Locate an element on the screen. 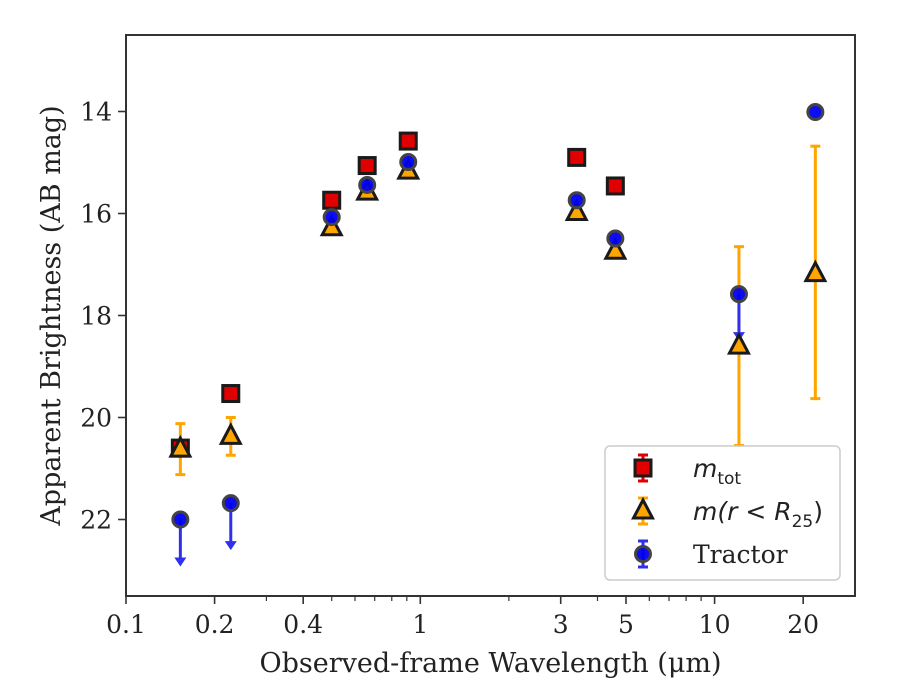 This screenshot has width=900, height=700. legend-marker-mr25 is located at coordinates (643, 508).